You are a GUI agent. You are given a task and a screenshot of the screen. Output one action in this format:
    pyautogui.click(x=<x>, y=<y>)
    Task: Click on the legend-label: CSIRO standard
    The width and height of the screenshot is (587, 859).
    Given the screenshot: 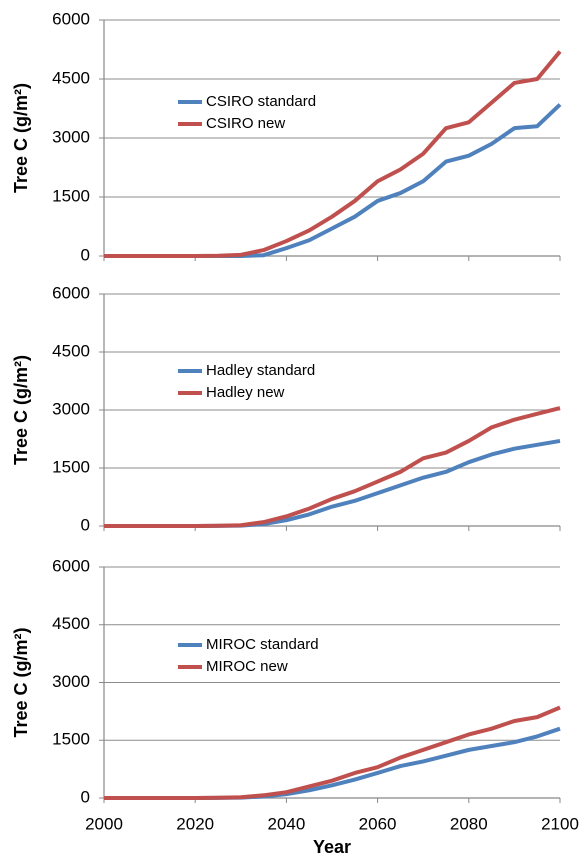 What is the action you would take?
    pyautogui.click(x=261, y=101)
    